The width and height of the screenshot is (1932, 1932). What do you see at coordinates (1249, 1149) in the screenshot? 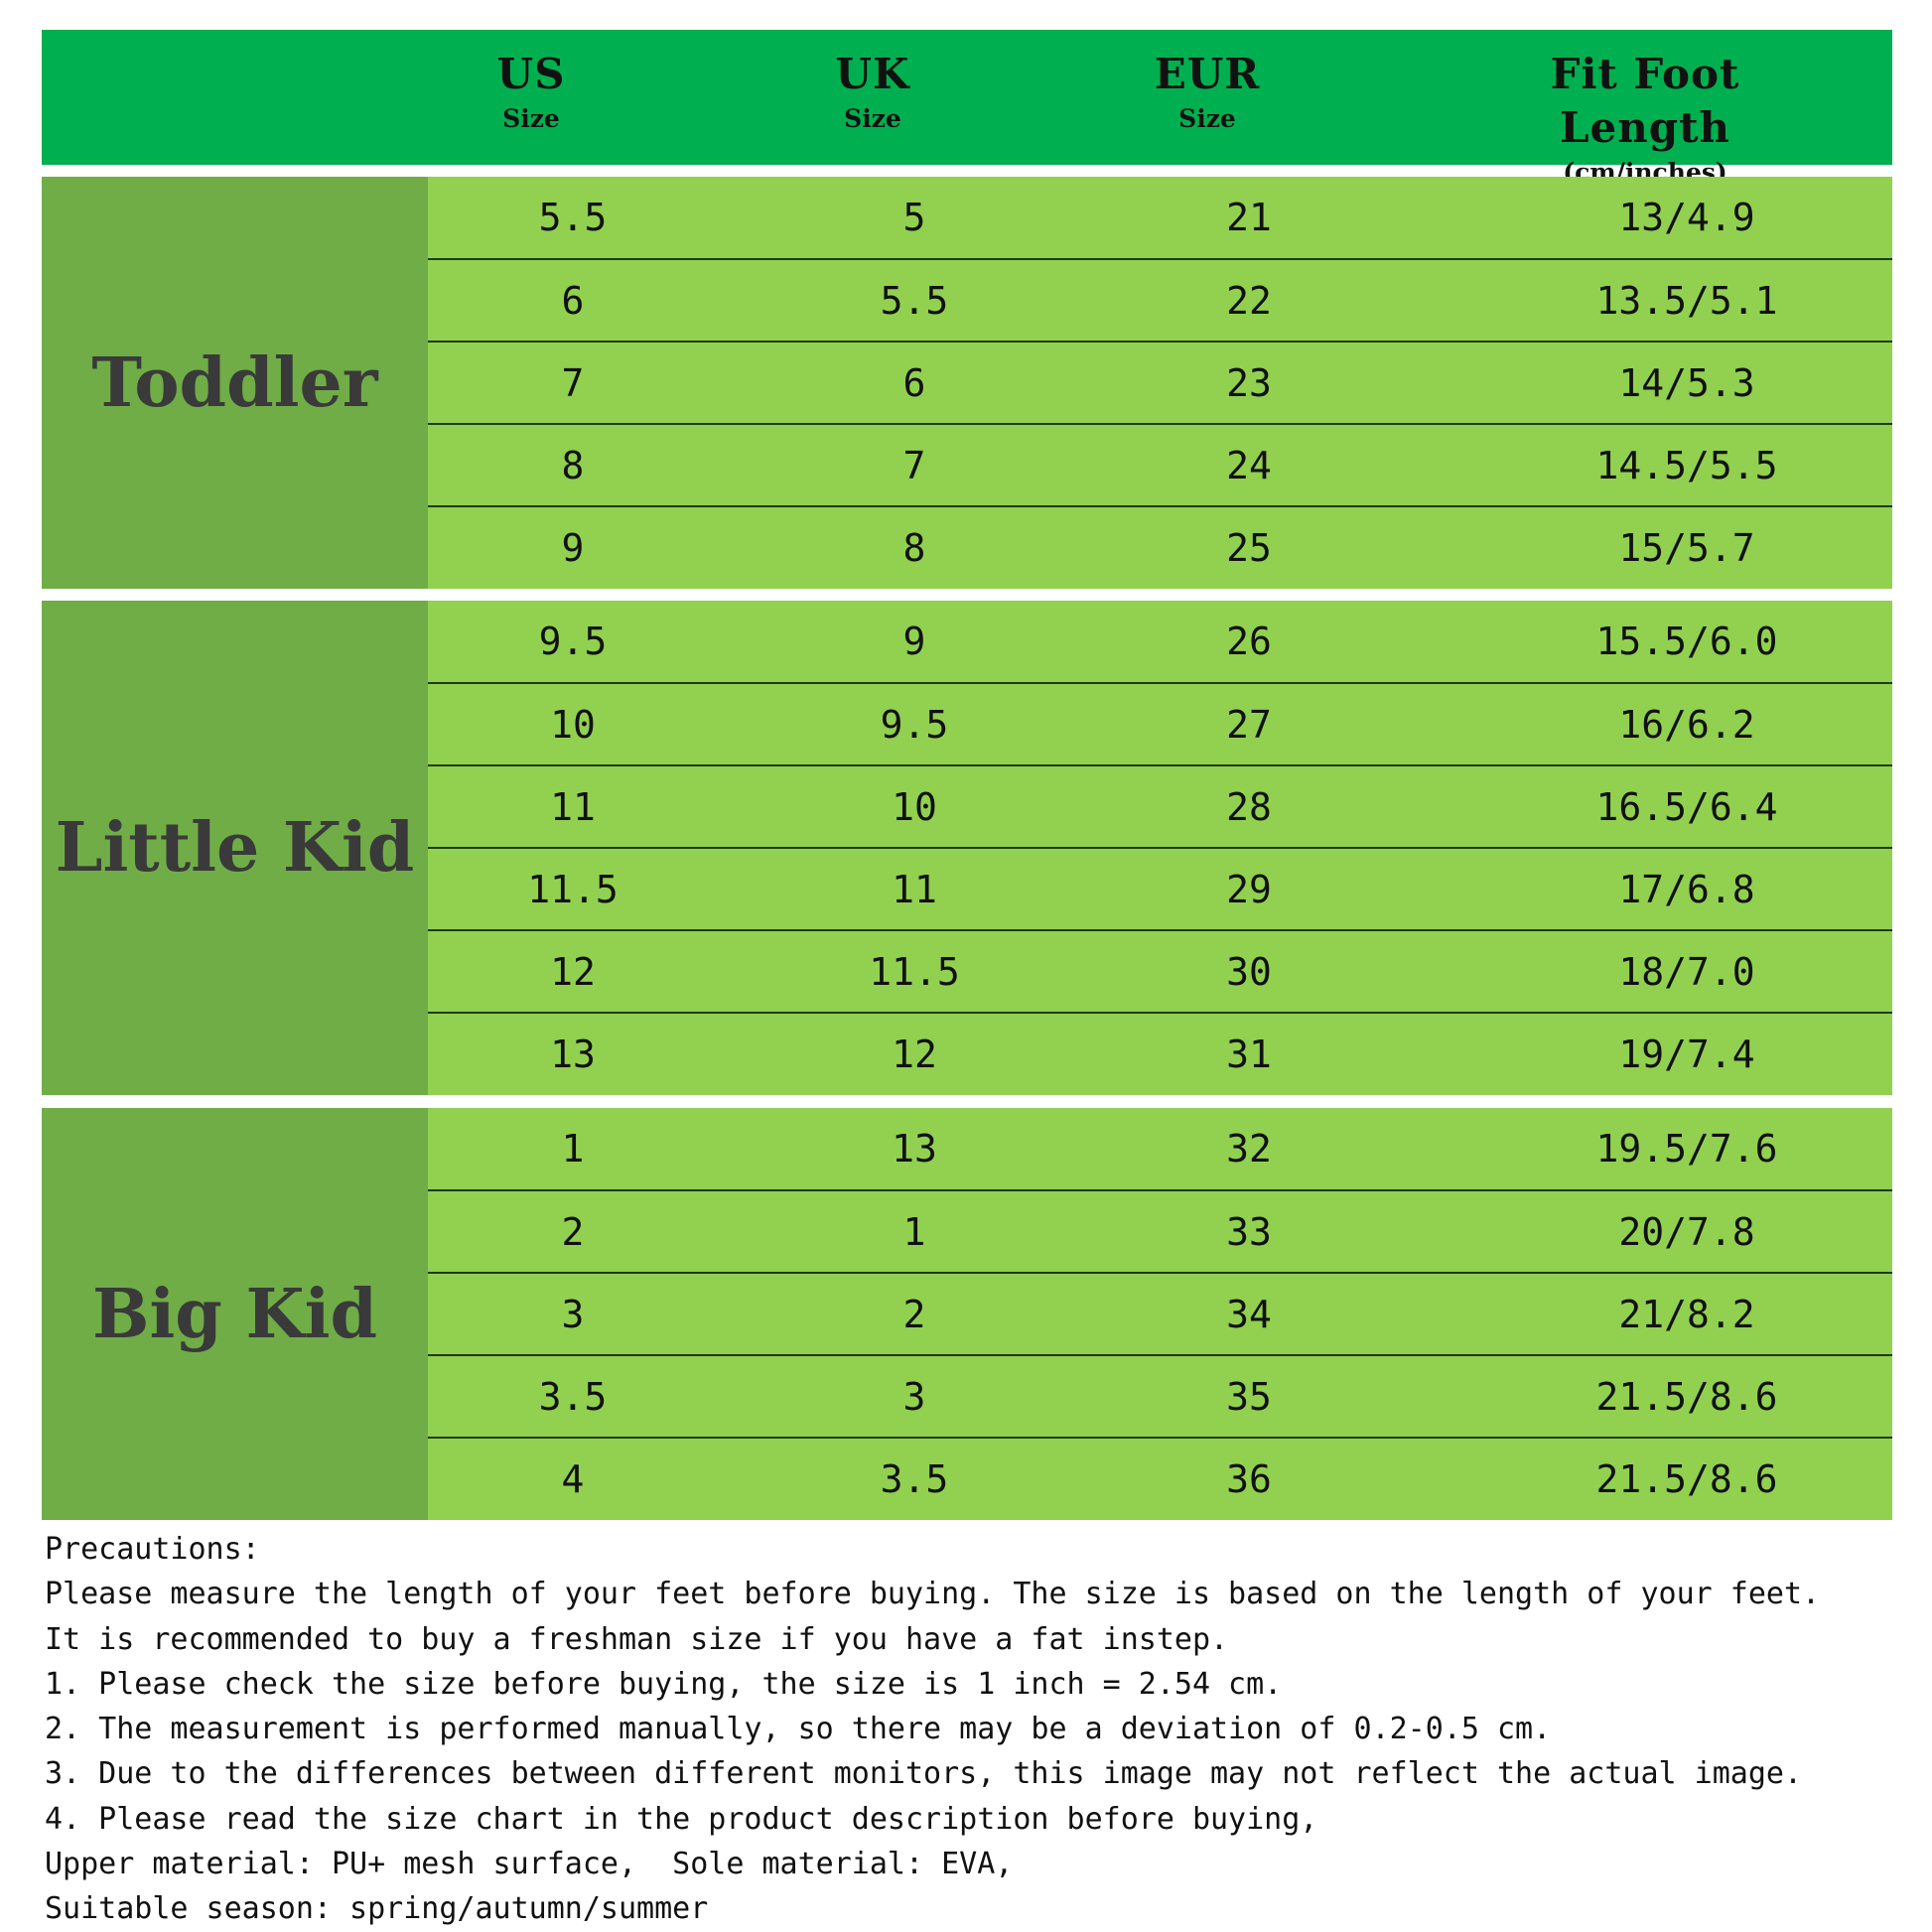
I see `cell-eur: 32` at bounding box center [1249, 1149].